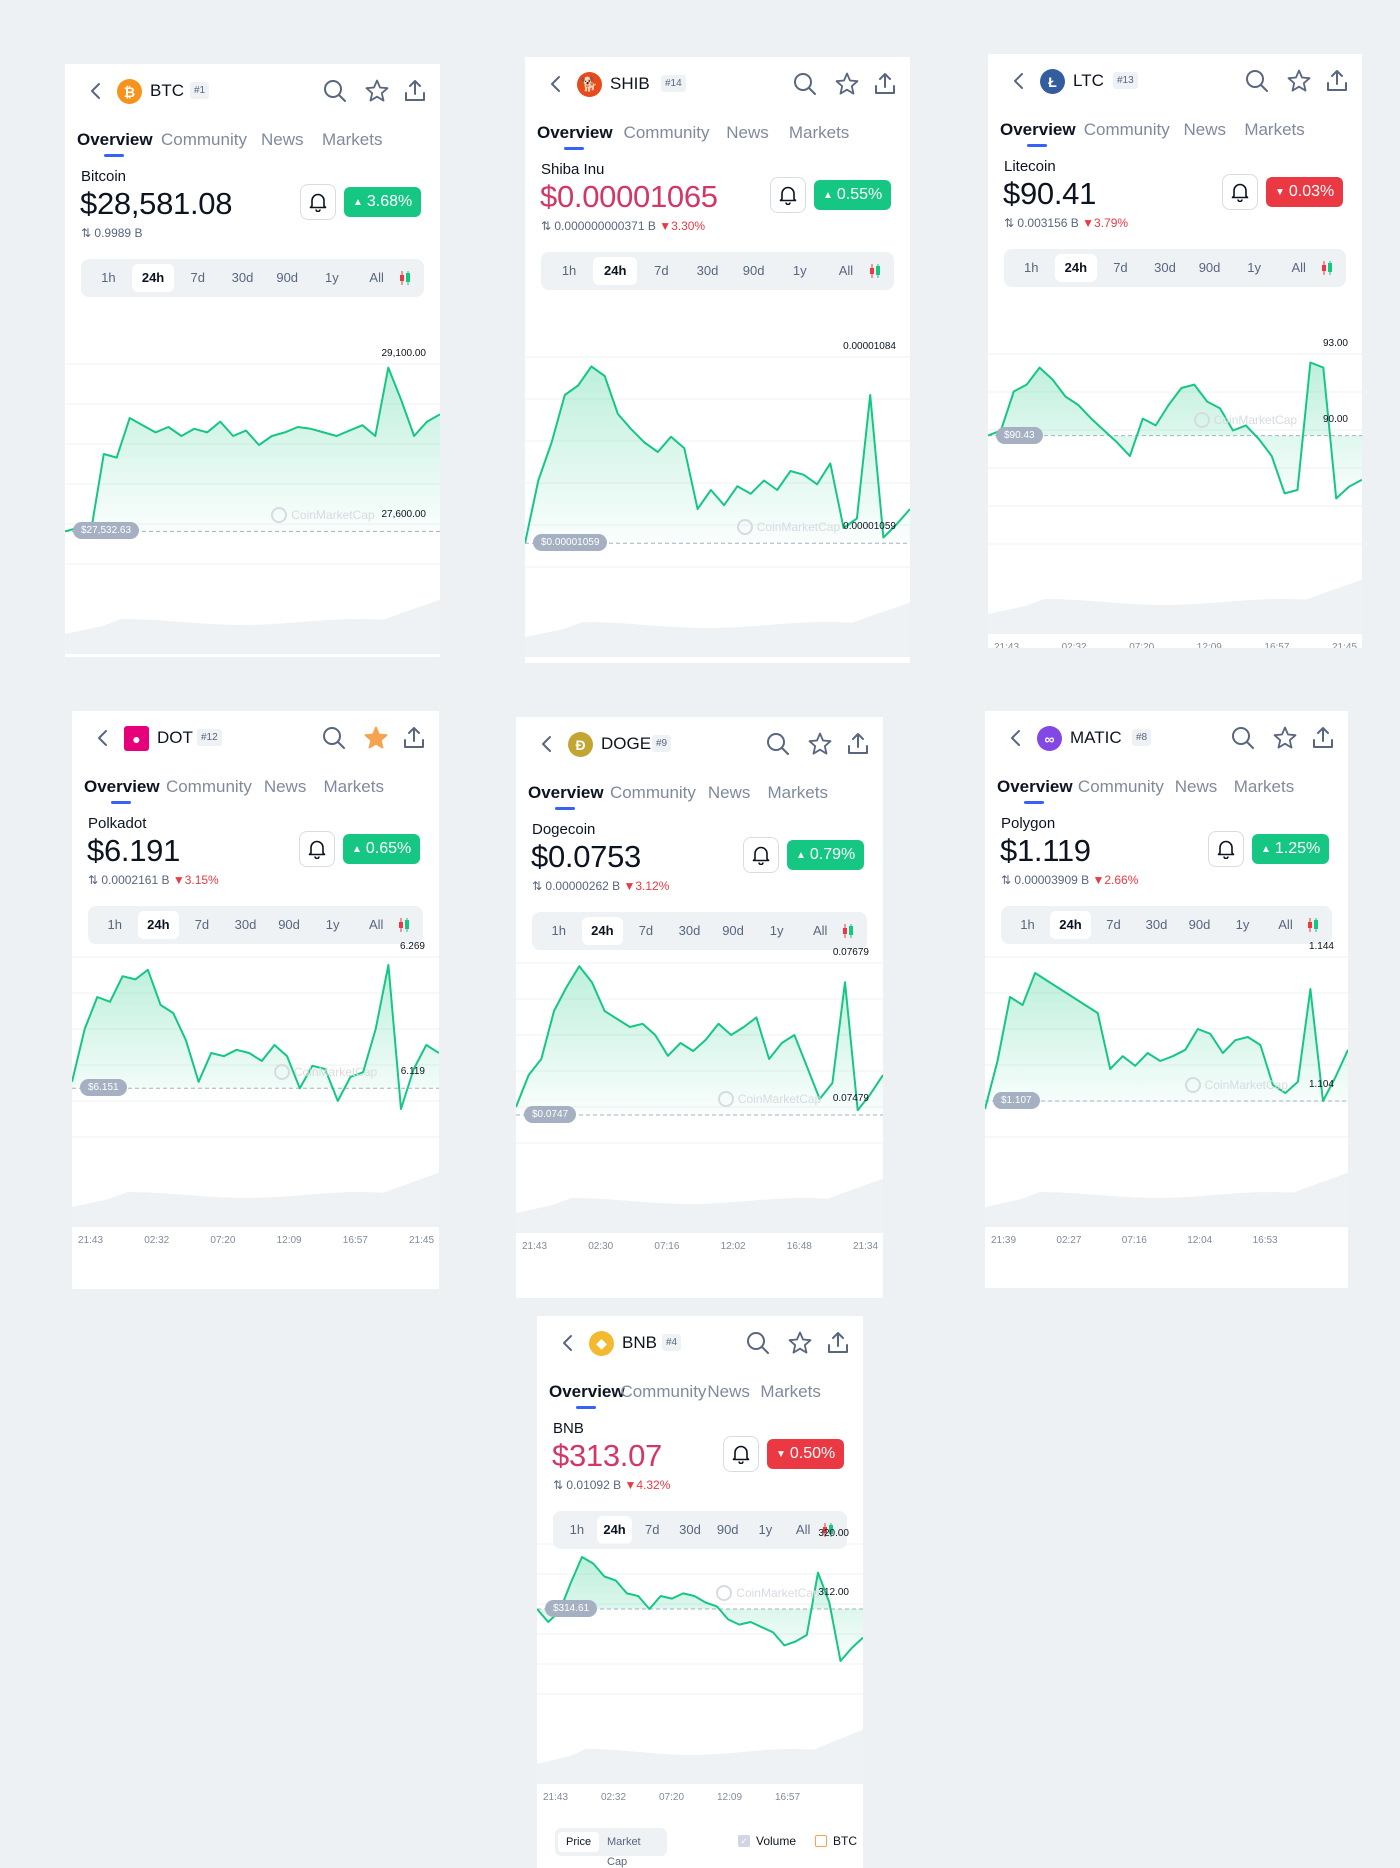 This screenshot has width=1400, height=1868. What do you see at coordinates (255, 1072) in the screenshot?
I see `price-chart: 6.269 6.119 $6.151 CoinMarketCap` at bounding box center [255, 1072].